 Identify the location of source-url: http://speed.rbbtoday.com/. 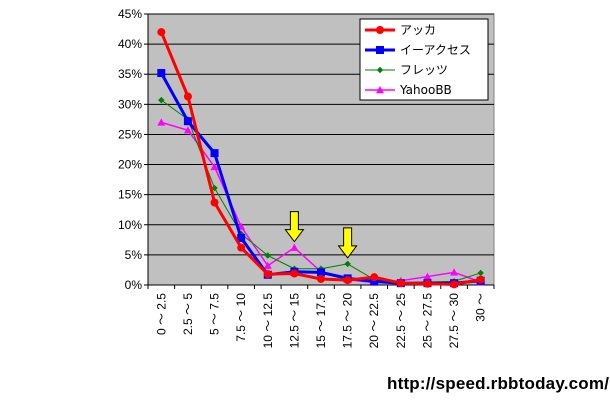
(498, 383).